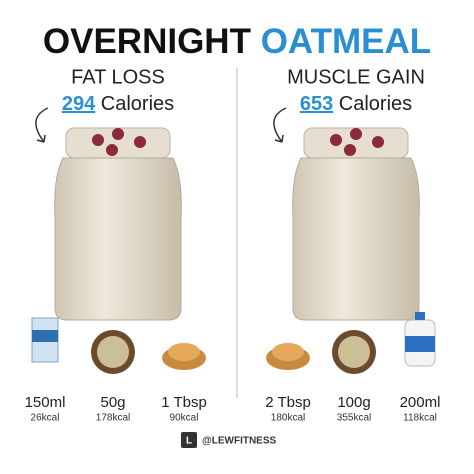 The height and width of the screenshot is (474, 474). Describe the element at coordinates (316, 104) in the screenshot. I see `calories: 653` at that location.